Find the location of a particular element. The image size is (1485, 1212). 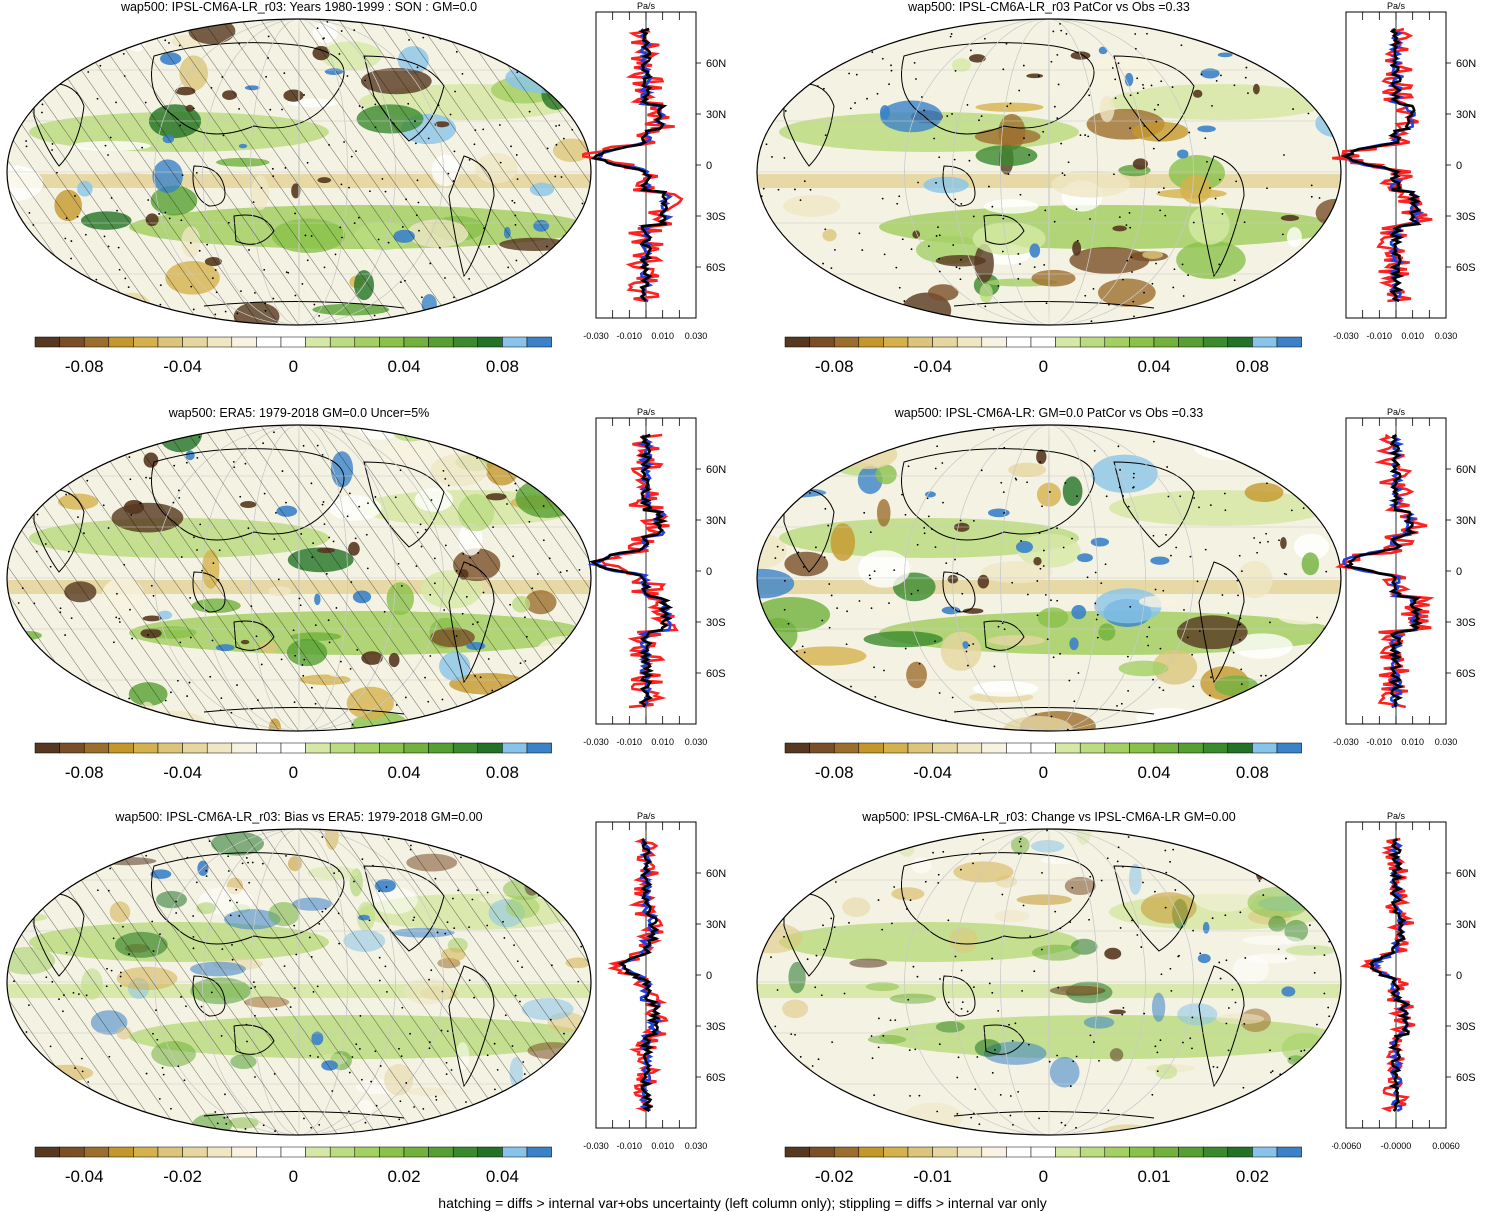

profile-unit: Pa/s is located at coordinates (646, 412).